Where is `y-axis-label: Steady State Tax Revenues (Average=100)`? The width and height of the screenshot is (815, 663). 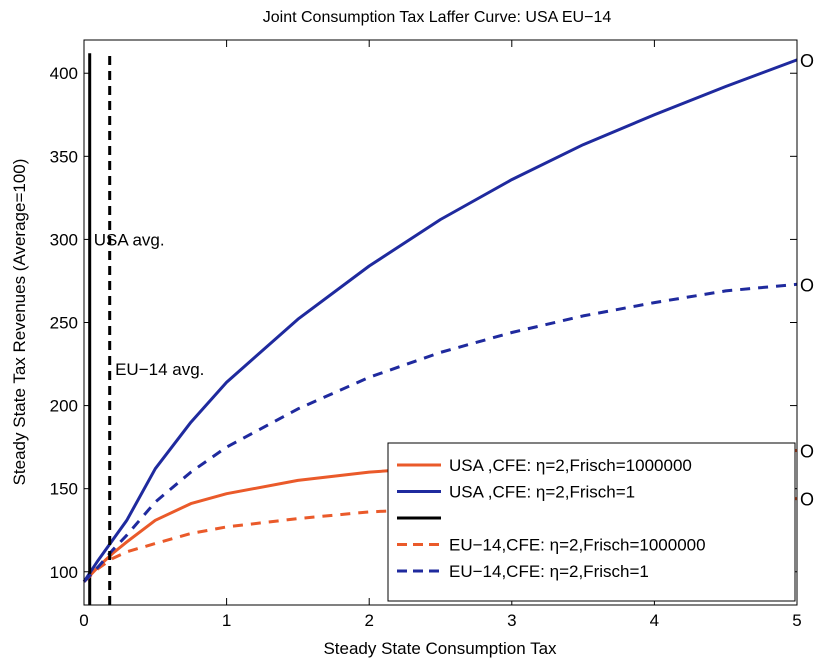
y-axis-label: Steady State Tax Revenues (Average=100) is located at coordinates (19, 322).